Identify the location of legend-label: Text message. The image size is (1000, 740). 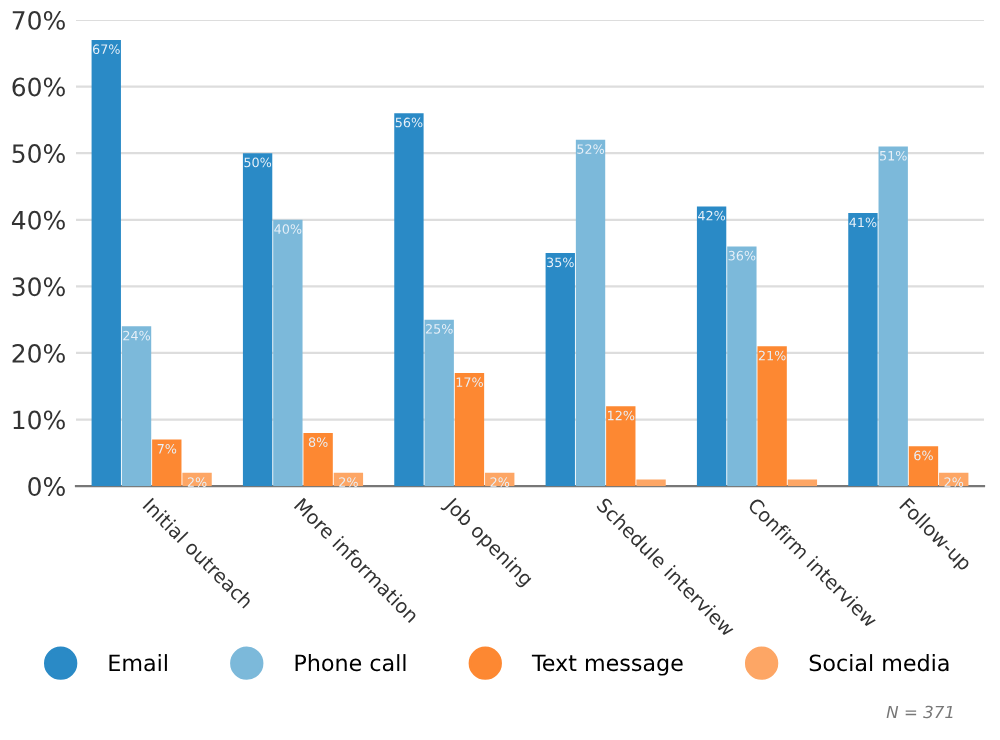
(607, 665).